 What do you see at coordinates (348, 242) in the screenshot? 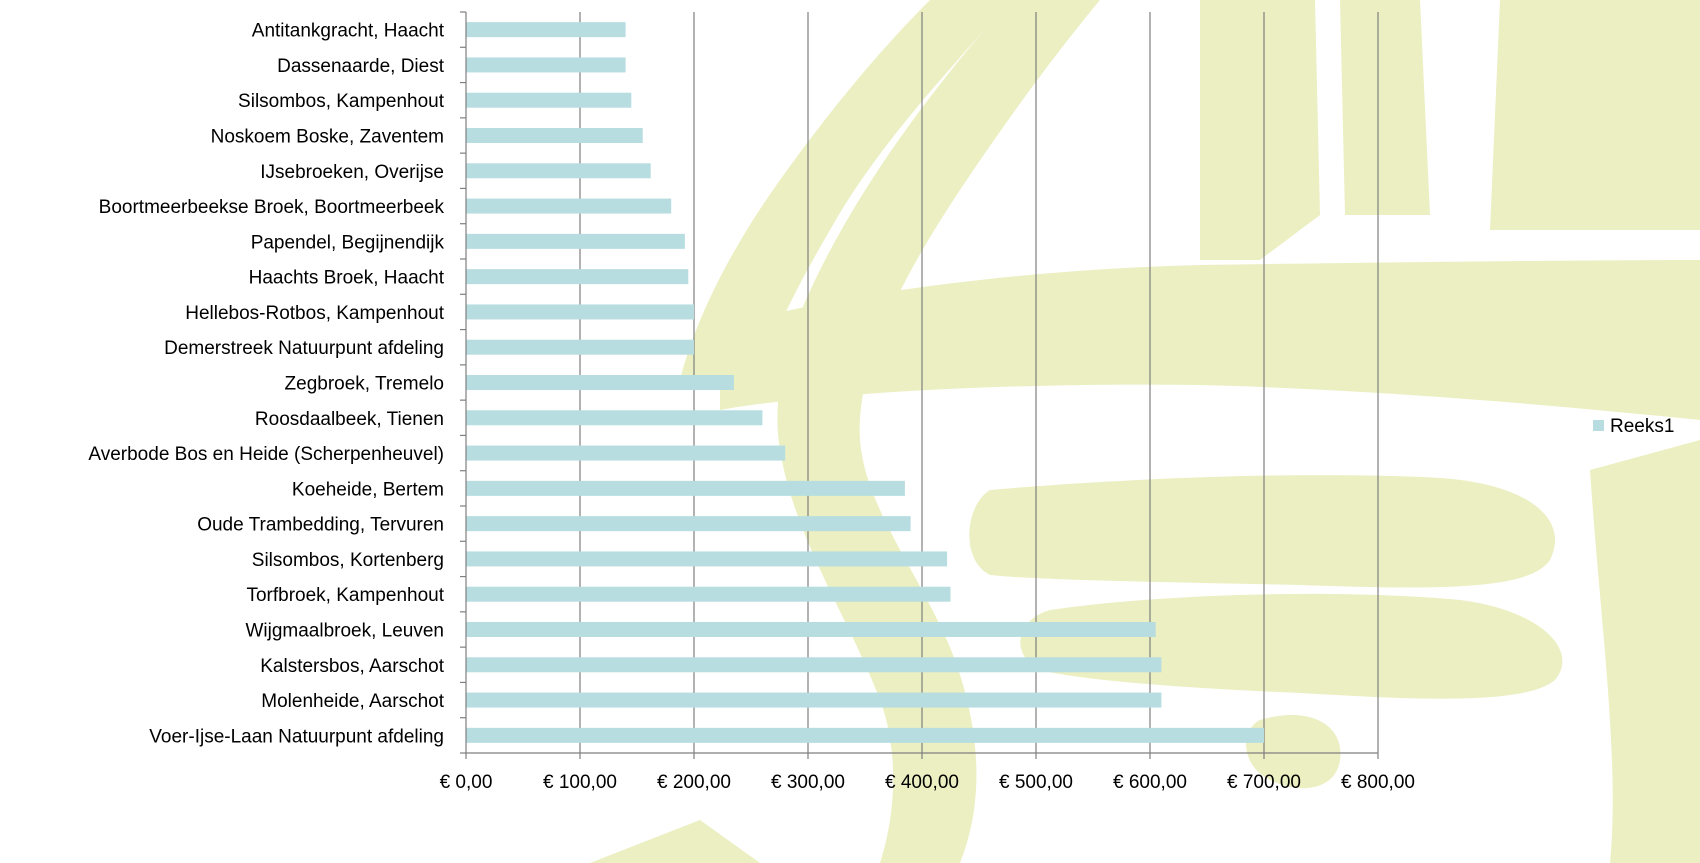
I see `category-label: Papendel, Begijnendijk` at bounding box center [348, 242].